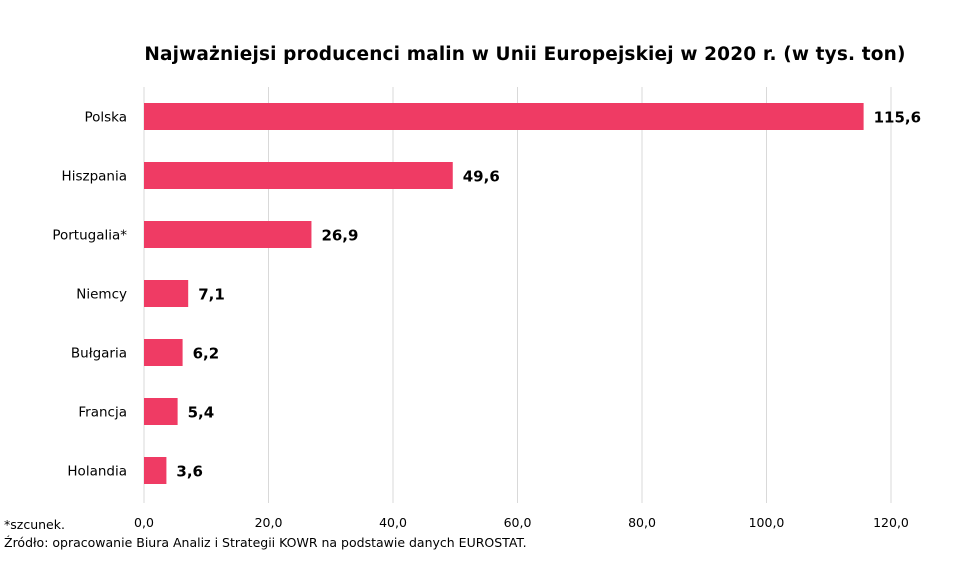 The width and height of the screenshot is (971, 568). What do you see at coordinates (94, 177) in the screenshot?
I see `category-label: Hiszpania` at bounding box center [94, 177].